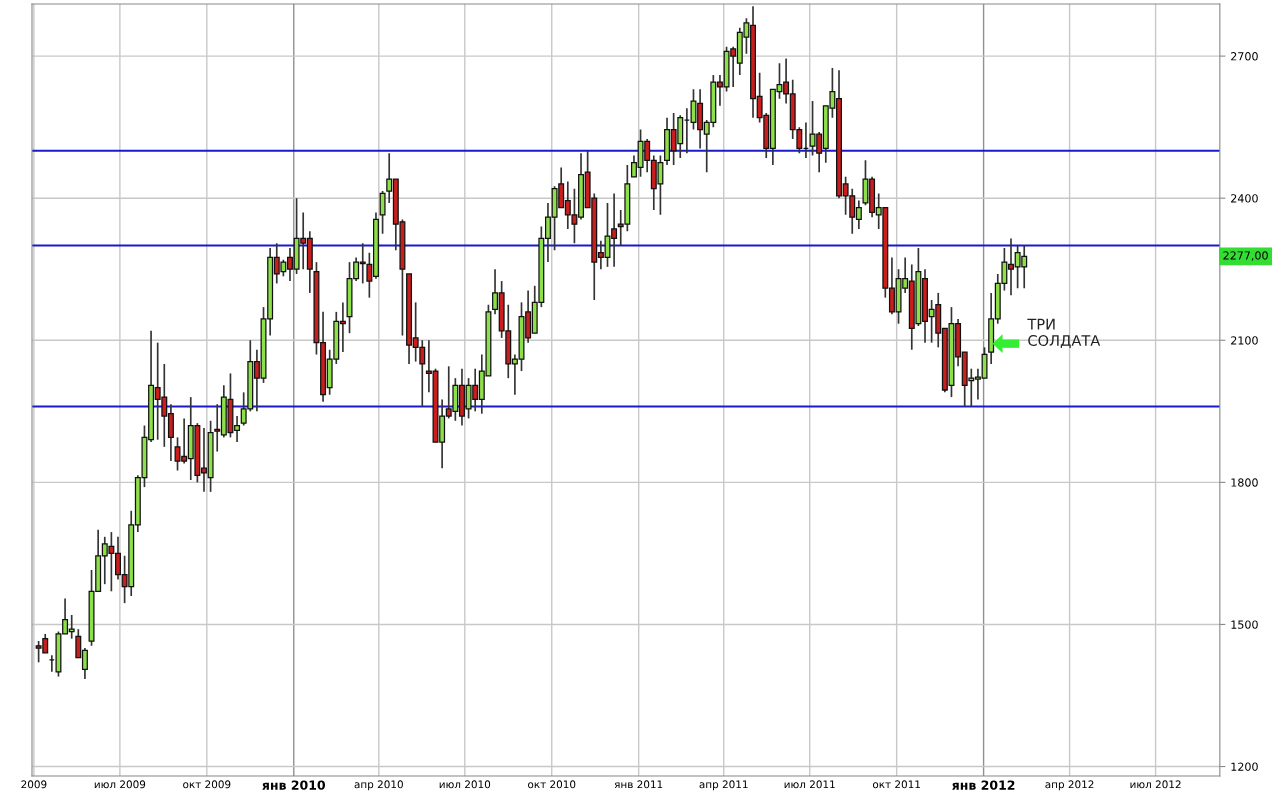 This screenshot has width=1280, height=800. I want to click on y-tick-label: 1500, so click(1244, 624).